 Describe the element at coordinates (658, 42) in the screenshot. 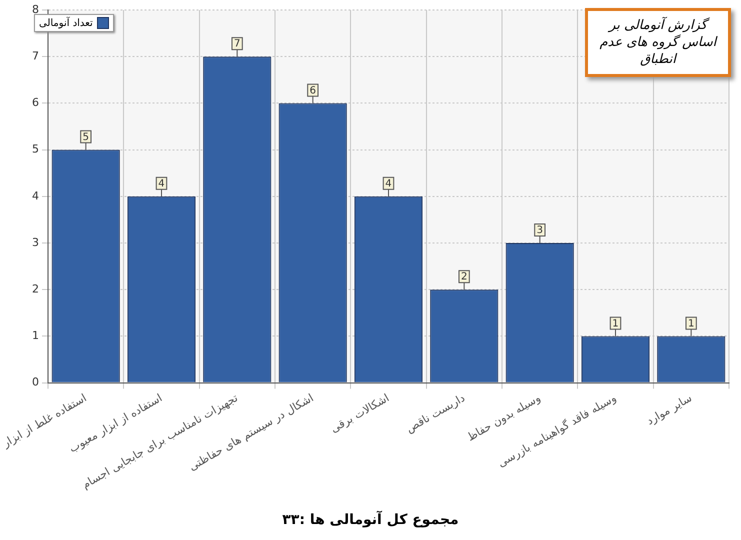

I see `text: گزارش آنومالی بر اساس گروه های عدم انطباق` at that location.